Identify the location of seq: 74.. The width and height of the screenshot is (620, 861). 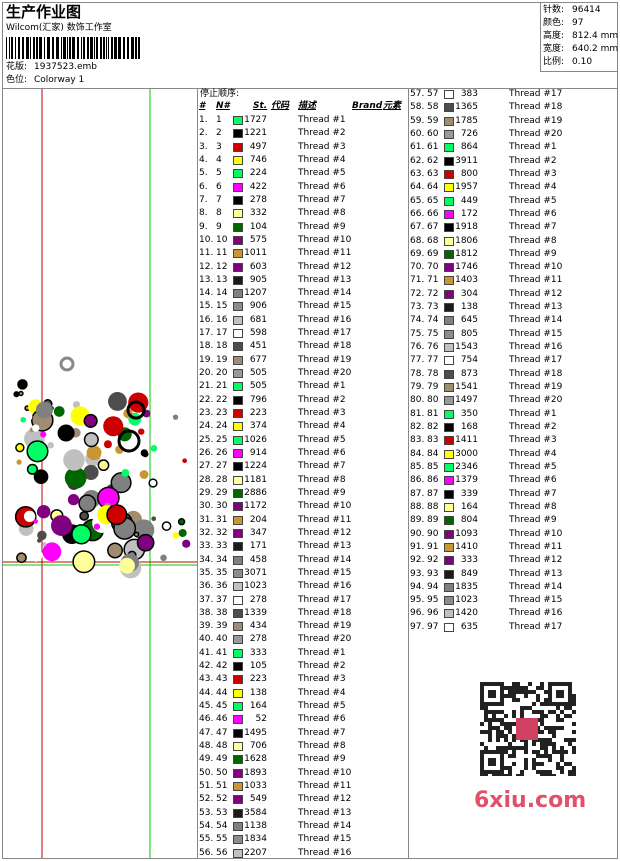
(417, 320).